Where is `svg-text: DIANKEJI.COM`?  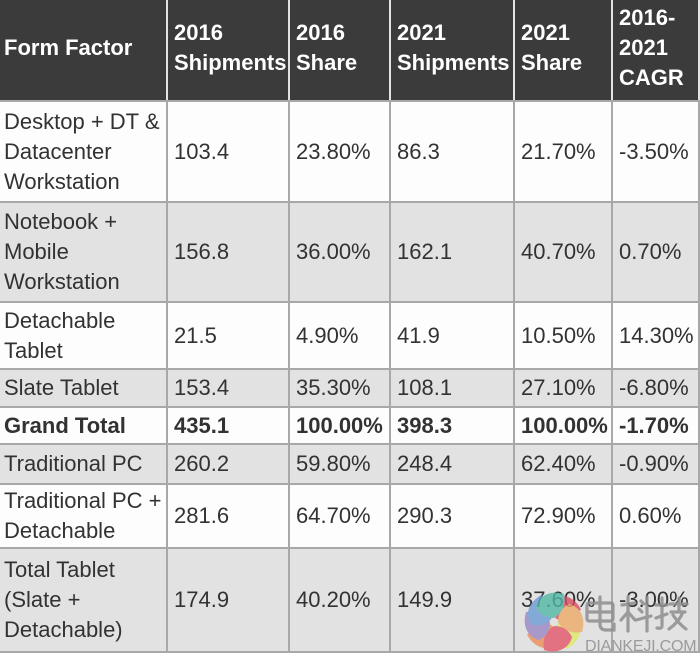 svg-text: DIANKEJI.COM is located at coordinates (640, 646).